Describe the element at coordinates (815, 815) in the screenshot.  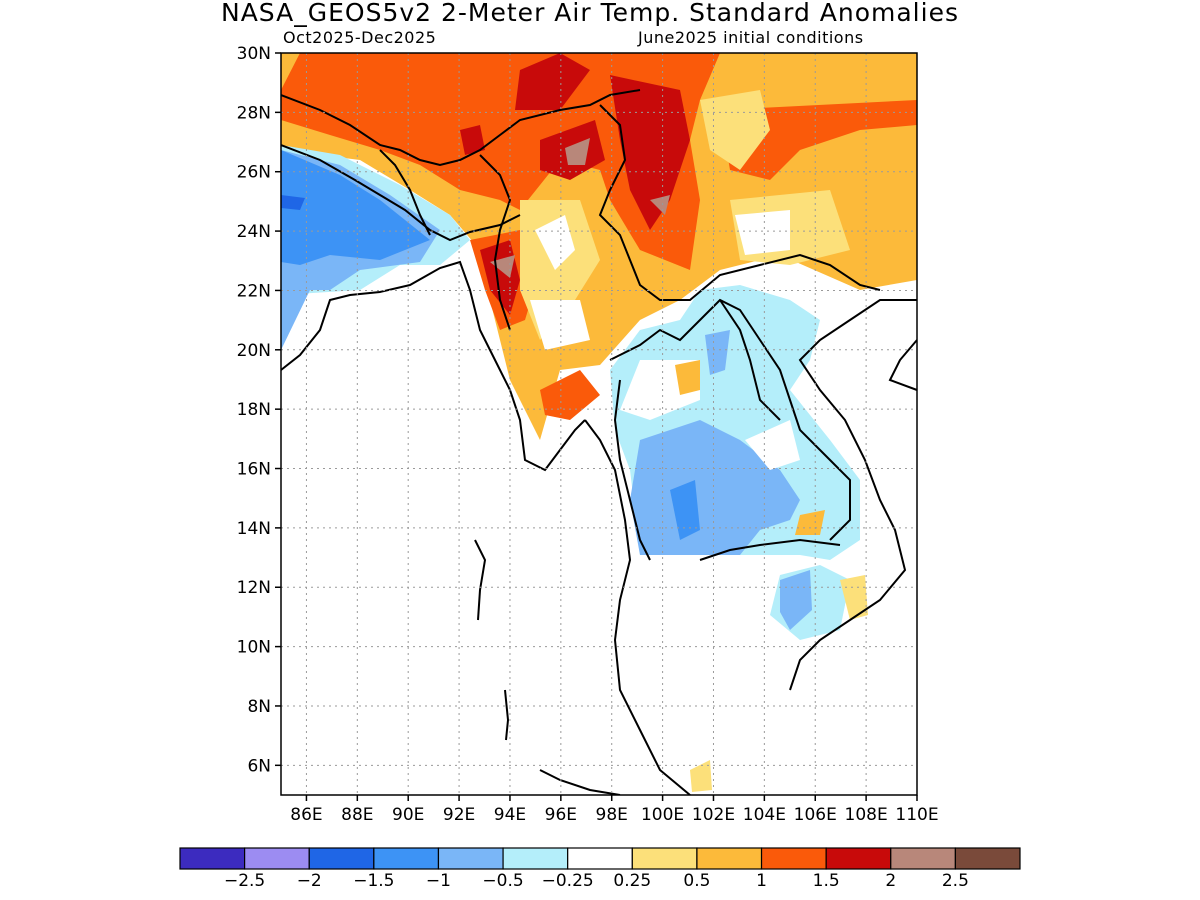
I see `lon-label: 106E` at that location.